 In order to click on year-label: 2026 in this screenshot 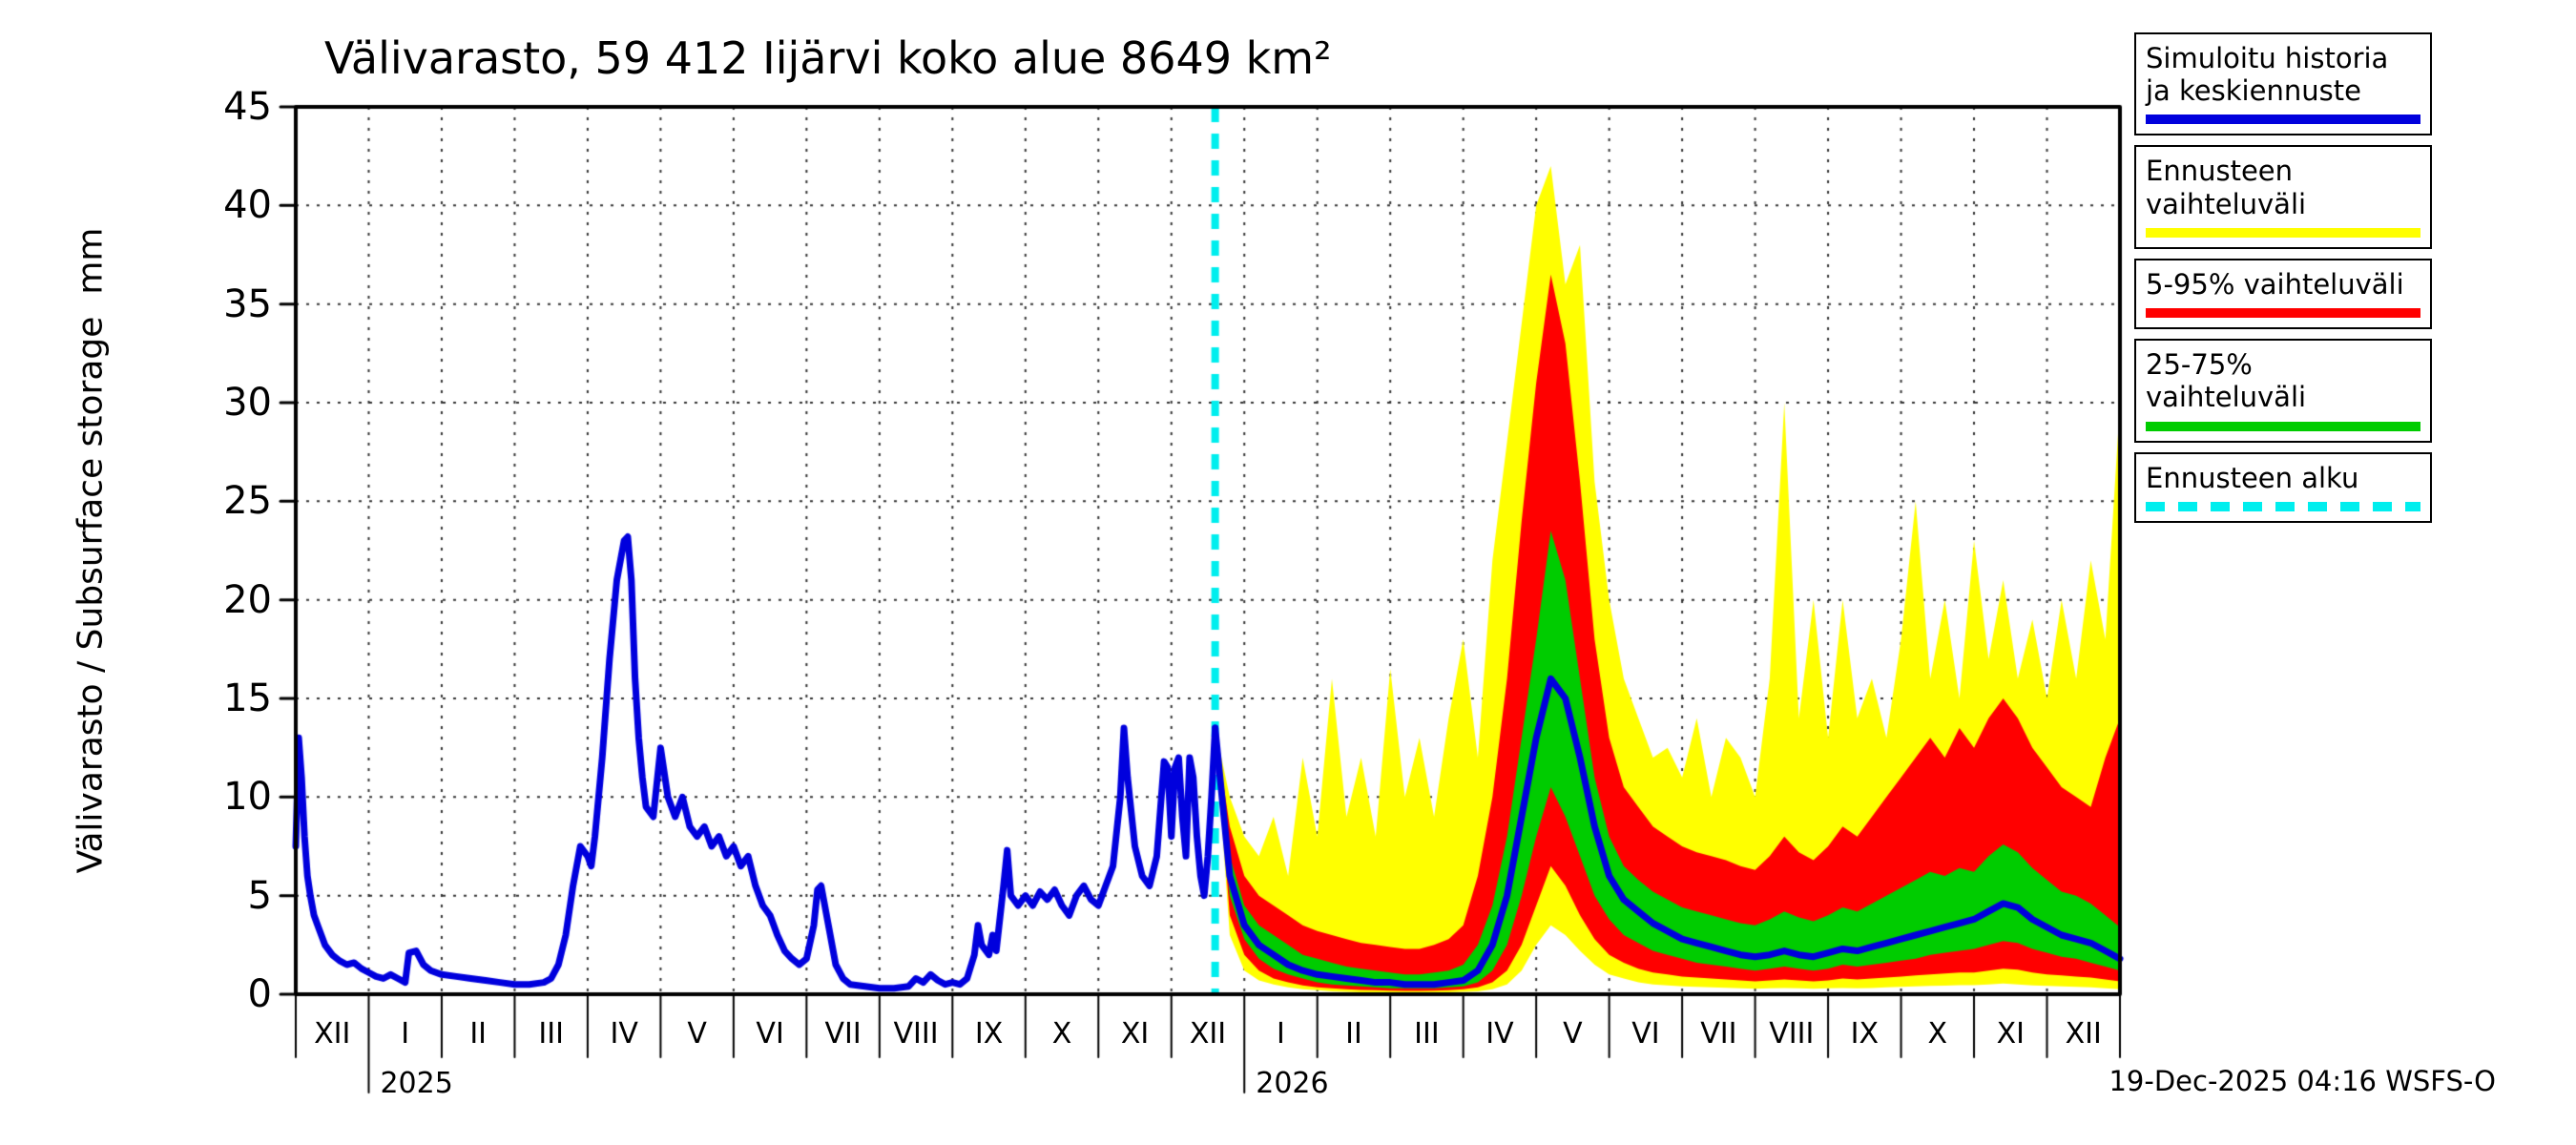, I will do `click(1292, 1083)`.